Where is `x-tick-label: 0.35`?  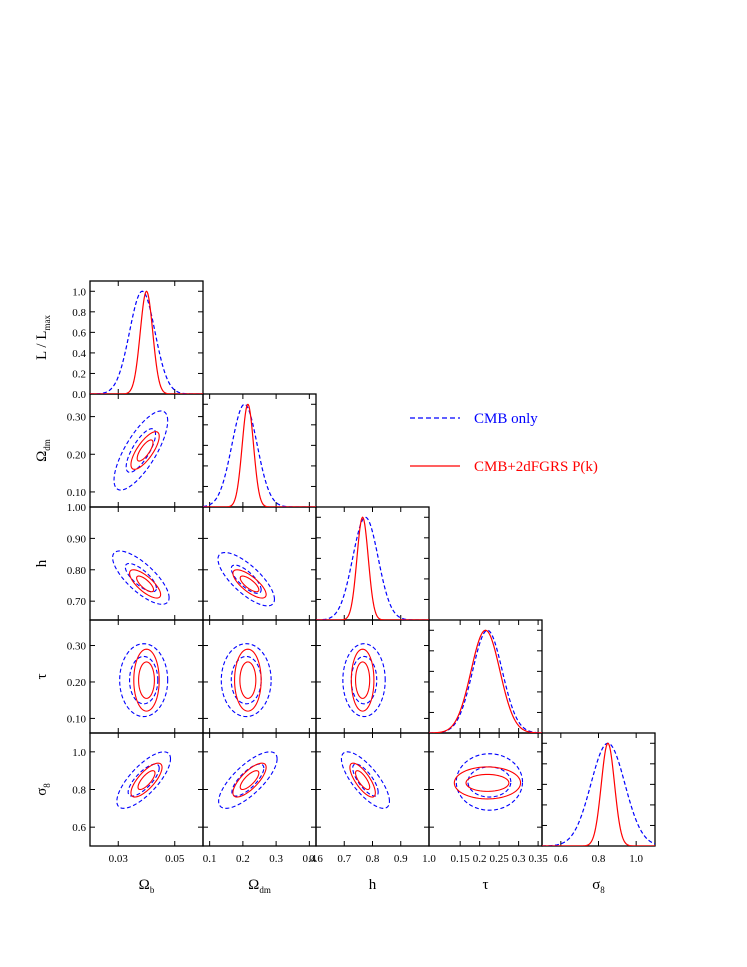 x-tick-label: 0.35 is located at coordinates (538, 859).